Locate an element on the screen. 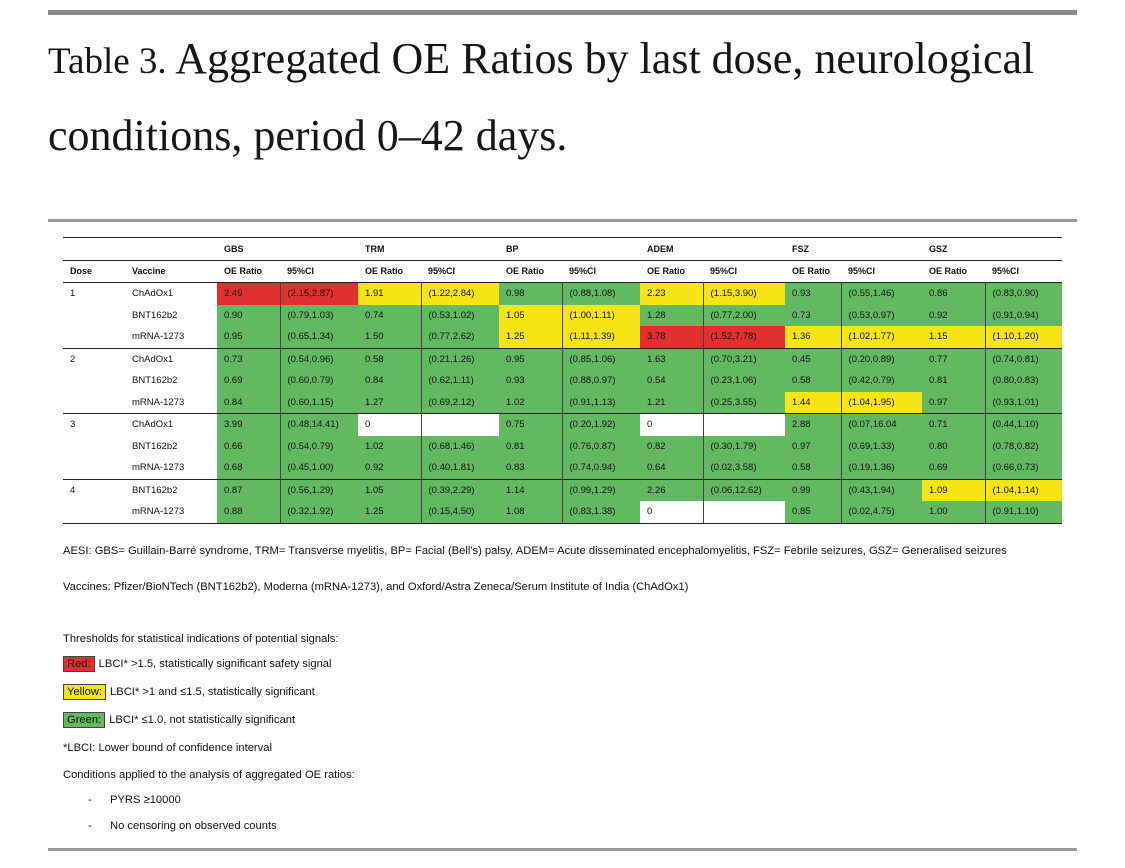 The height and width of the screenshot is (868, 1125). ci-cell: (0.48,14.41) is located at coordinates (319, 424).